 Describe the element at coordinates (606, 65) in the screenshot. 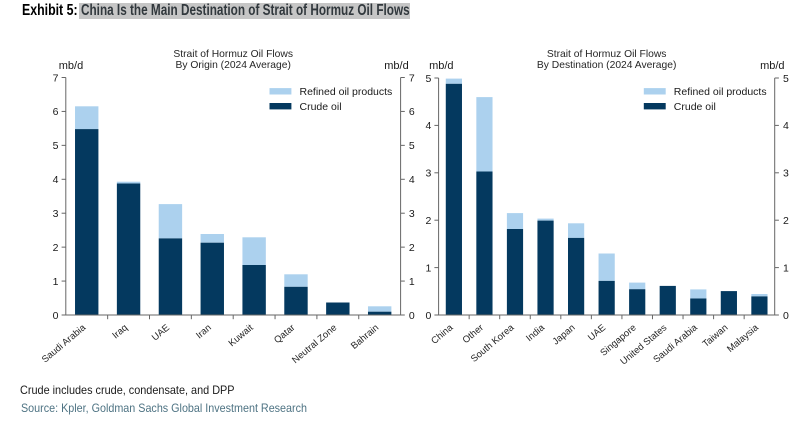

I see `svg-text: By Destination (2024 Average)` at that location.